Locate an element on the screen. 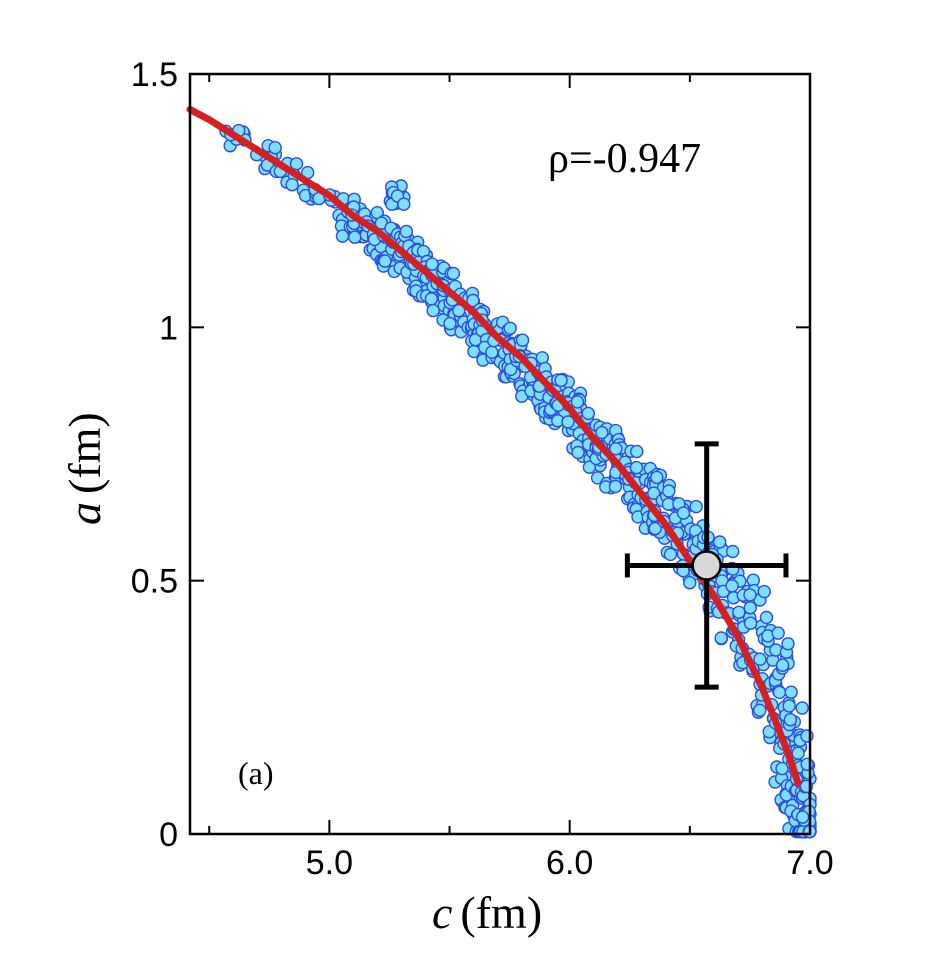 This screenshot has width=952, height=977. y-tick-label: 1.5 is located at coordinates (154, 75).